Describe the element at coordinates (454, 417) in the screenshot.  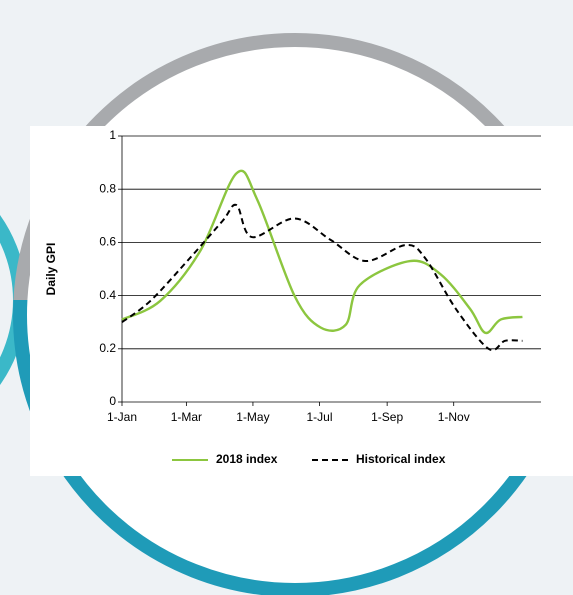
I see `x-tick-label: 1-Nov` at that location.